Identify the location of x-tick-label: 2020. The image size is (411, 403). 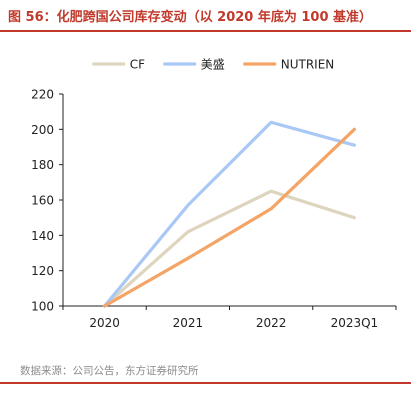
(104, 323).